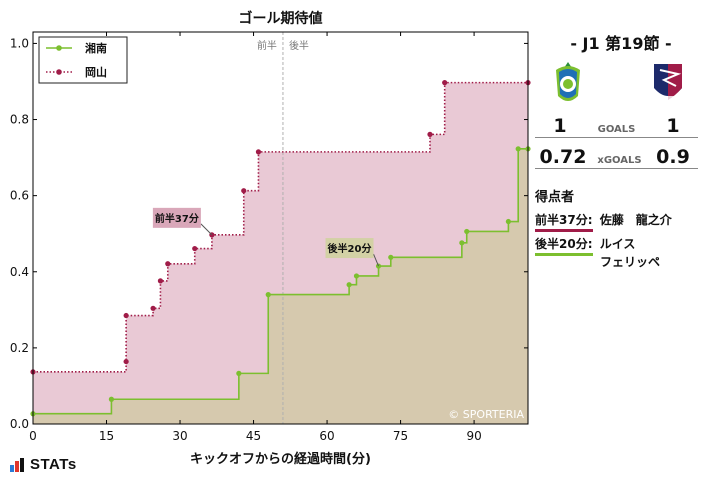  What do you see at coordinates (96, 48) in the screenshot?
I see `legend-label: 湘南` at bounding box center [96, 48].